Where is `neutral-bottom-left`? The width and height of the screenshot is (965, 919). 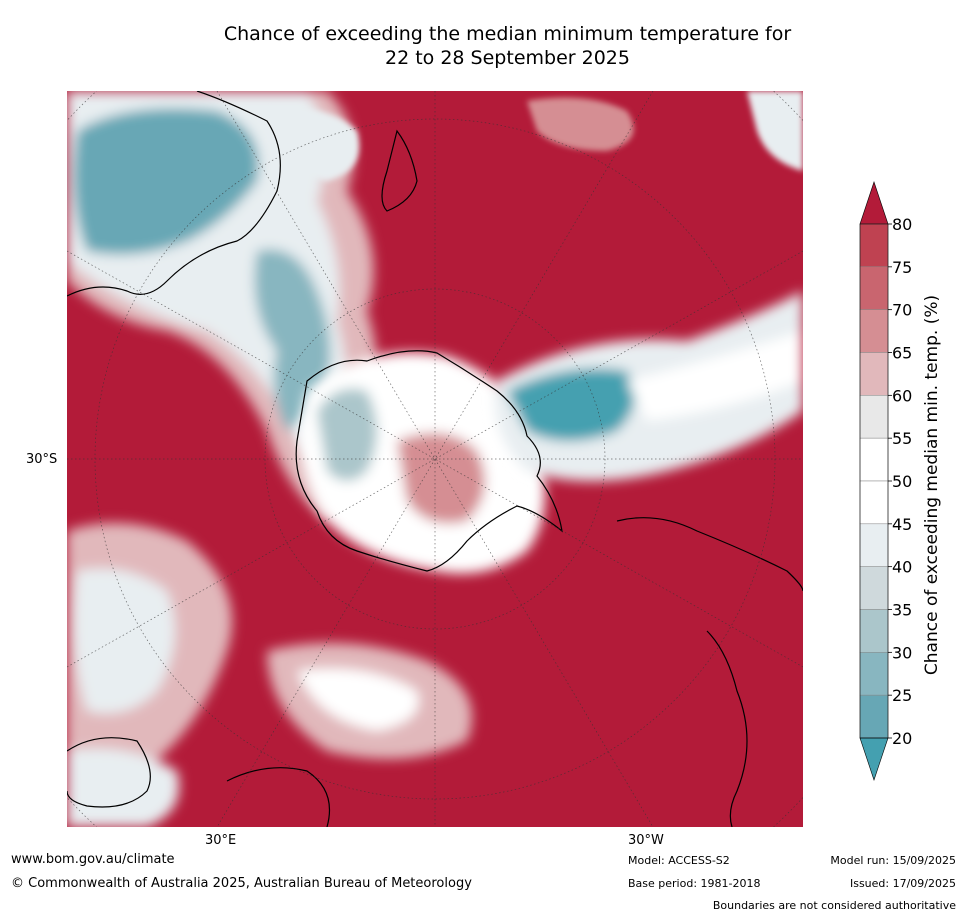 neutral-bottom-left is located at coordinates (269, 675).